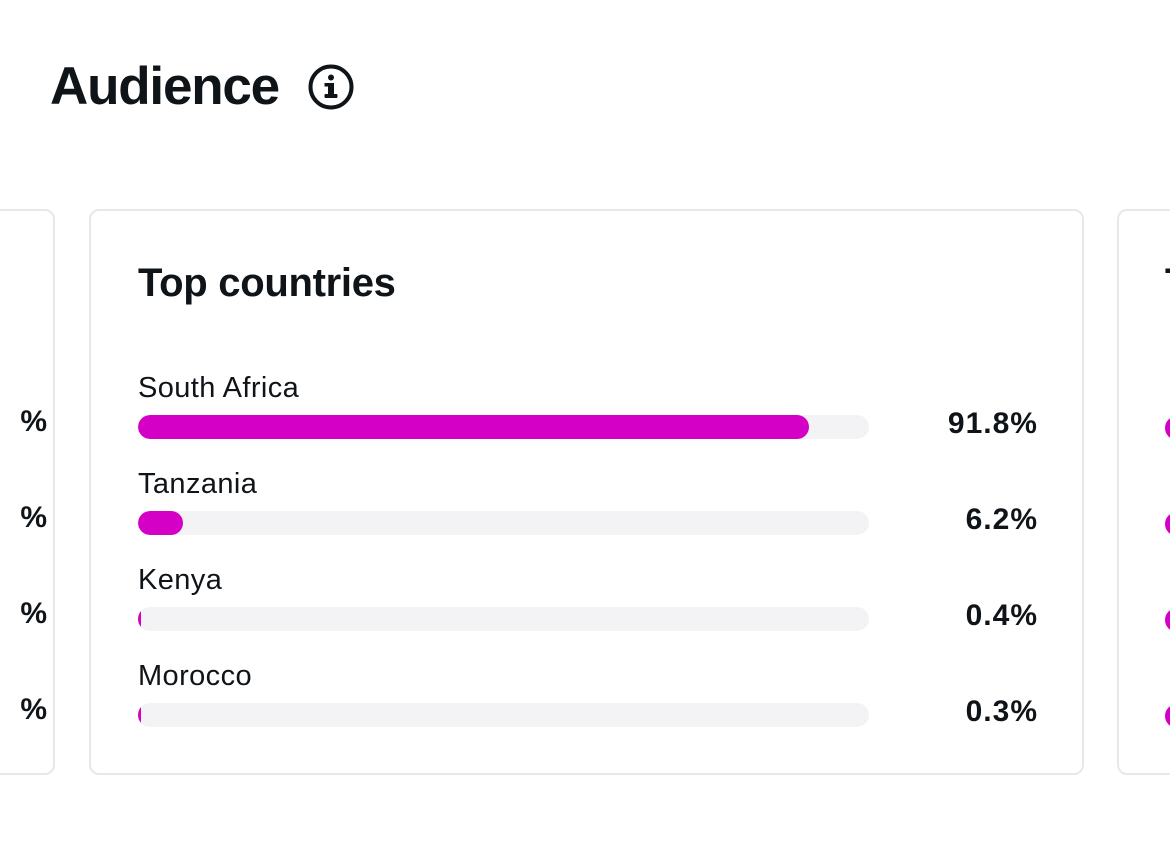 The width and height of the screenshot is (1170, 847). I want to click on country-name: South Africa, so click(219, 388).